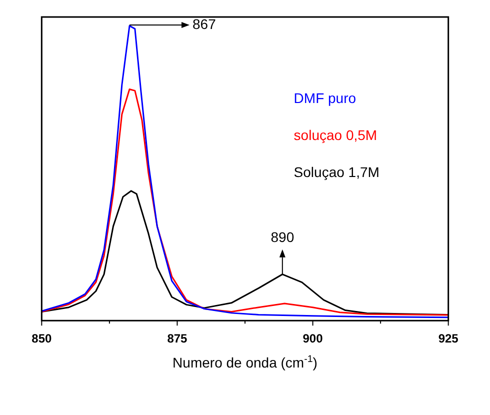 This screenshot has width=490, height=415. I want to click on x-tick-label: 900, so click(313, 339).